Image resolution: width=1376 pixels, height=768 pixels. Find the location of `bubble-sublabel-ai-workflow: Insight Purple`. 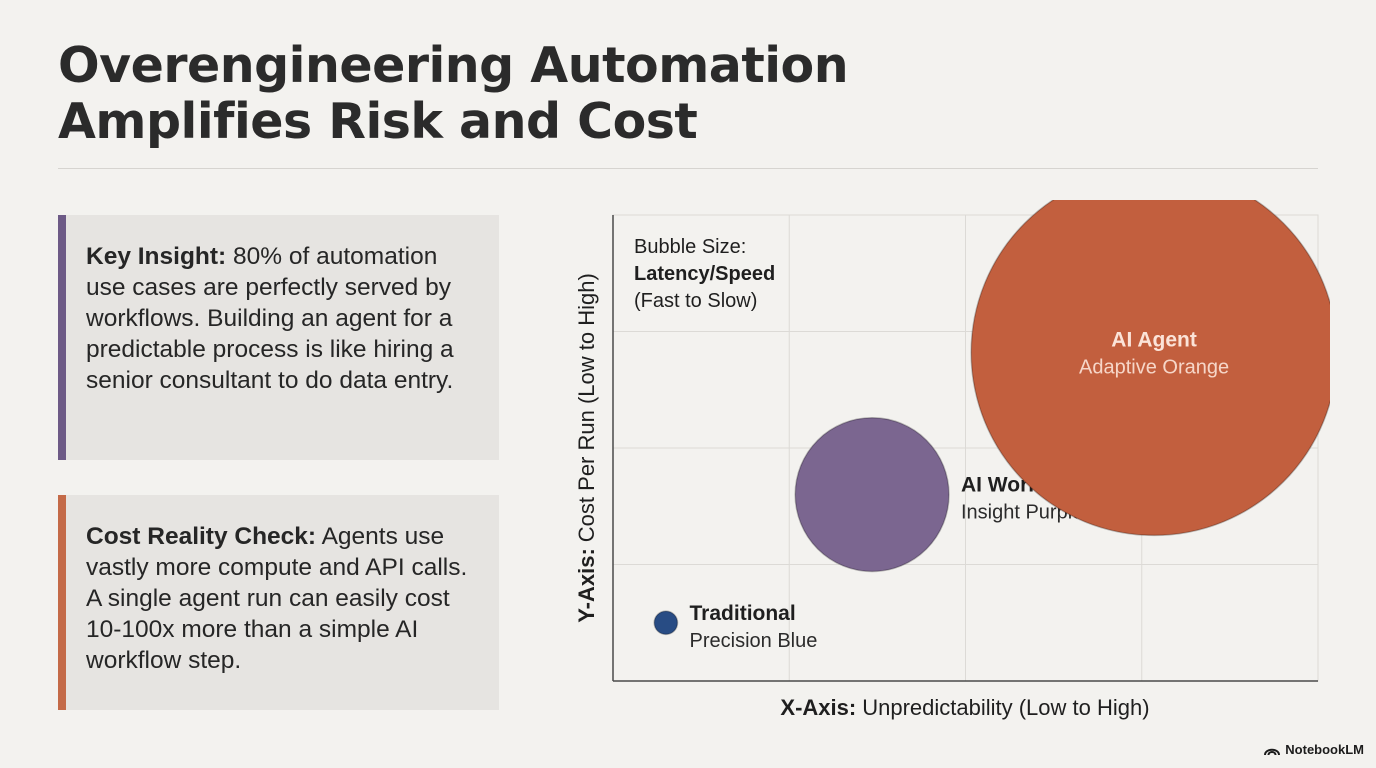

bubble-sublabel-ai-workflow: Insight Purple is located at coordinates (1022, 513).